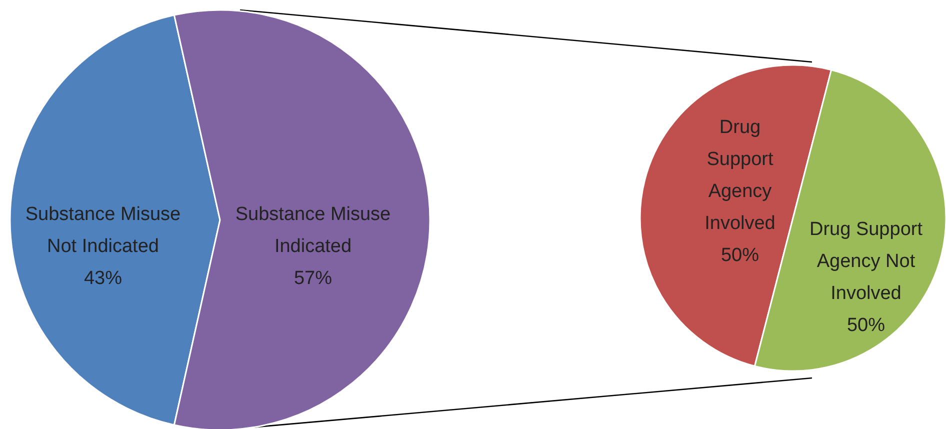  What do you see at coordinates (103, 230) in the screenshot?
I see `slice-label: Substance Misuse Not Indicated` at bounding box center [103, 230].